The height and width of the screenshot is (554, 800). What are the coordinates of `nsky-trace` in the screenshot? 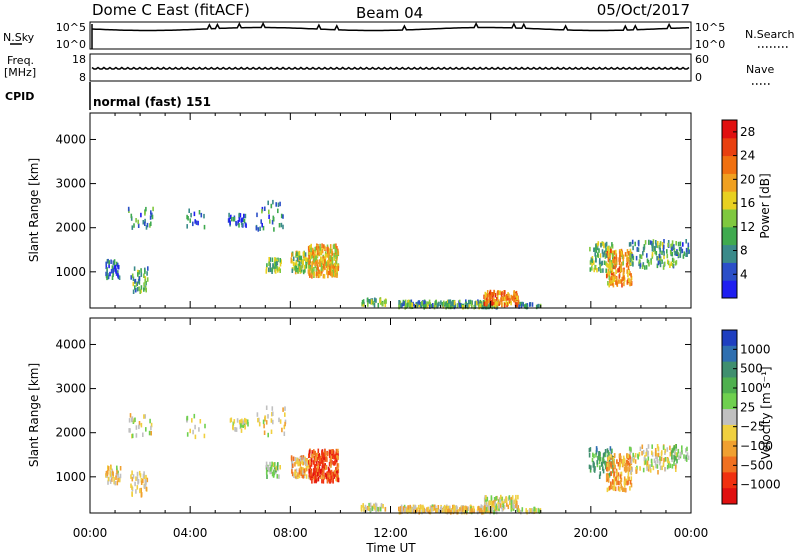 It's located at (390, 26).